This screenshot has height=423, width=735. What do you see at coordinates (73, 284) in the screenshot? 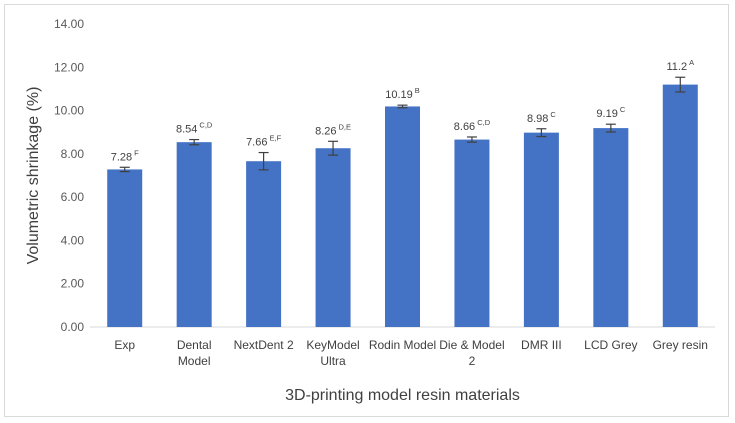
I see `y-tick-label: 2.00` at bounding box center [73, 284].